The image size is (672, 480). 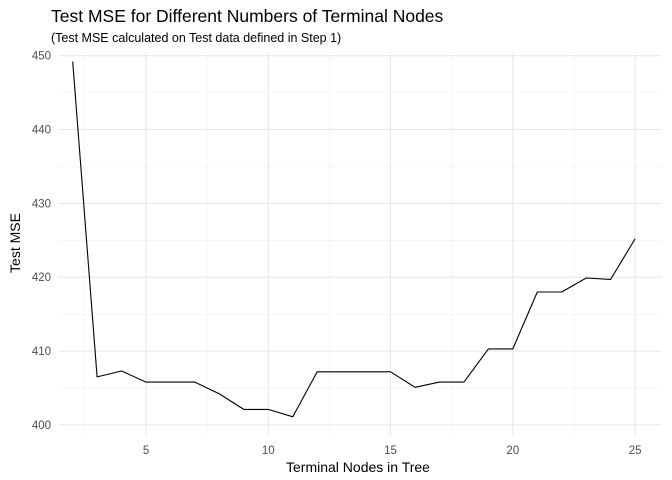 I want to click on y-tick-label: 430, so click(x=41, y=204).